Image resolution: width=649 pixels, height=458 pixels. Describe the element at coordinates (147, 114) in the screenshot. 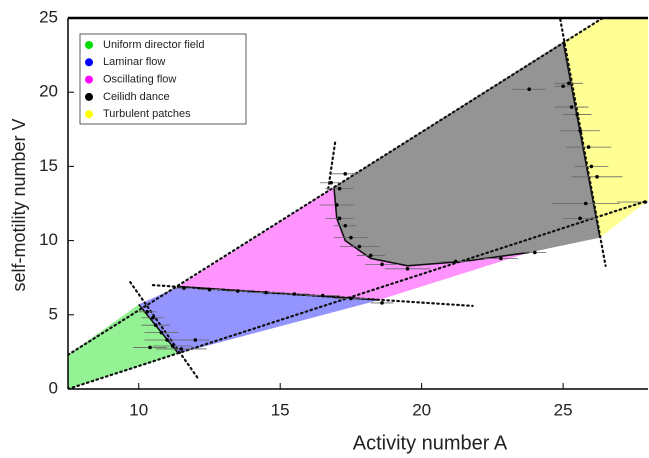

I see `legend-label: Turbulent patches` at that location.